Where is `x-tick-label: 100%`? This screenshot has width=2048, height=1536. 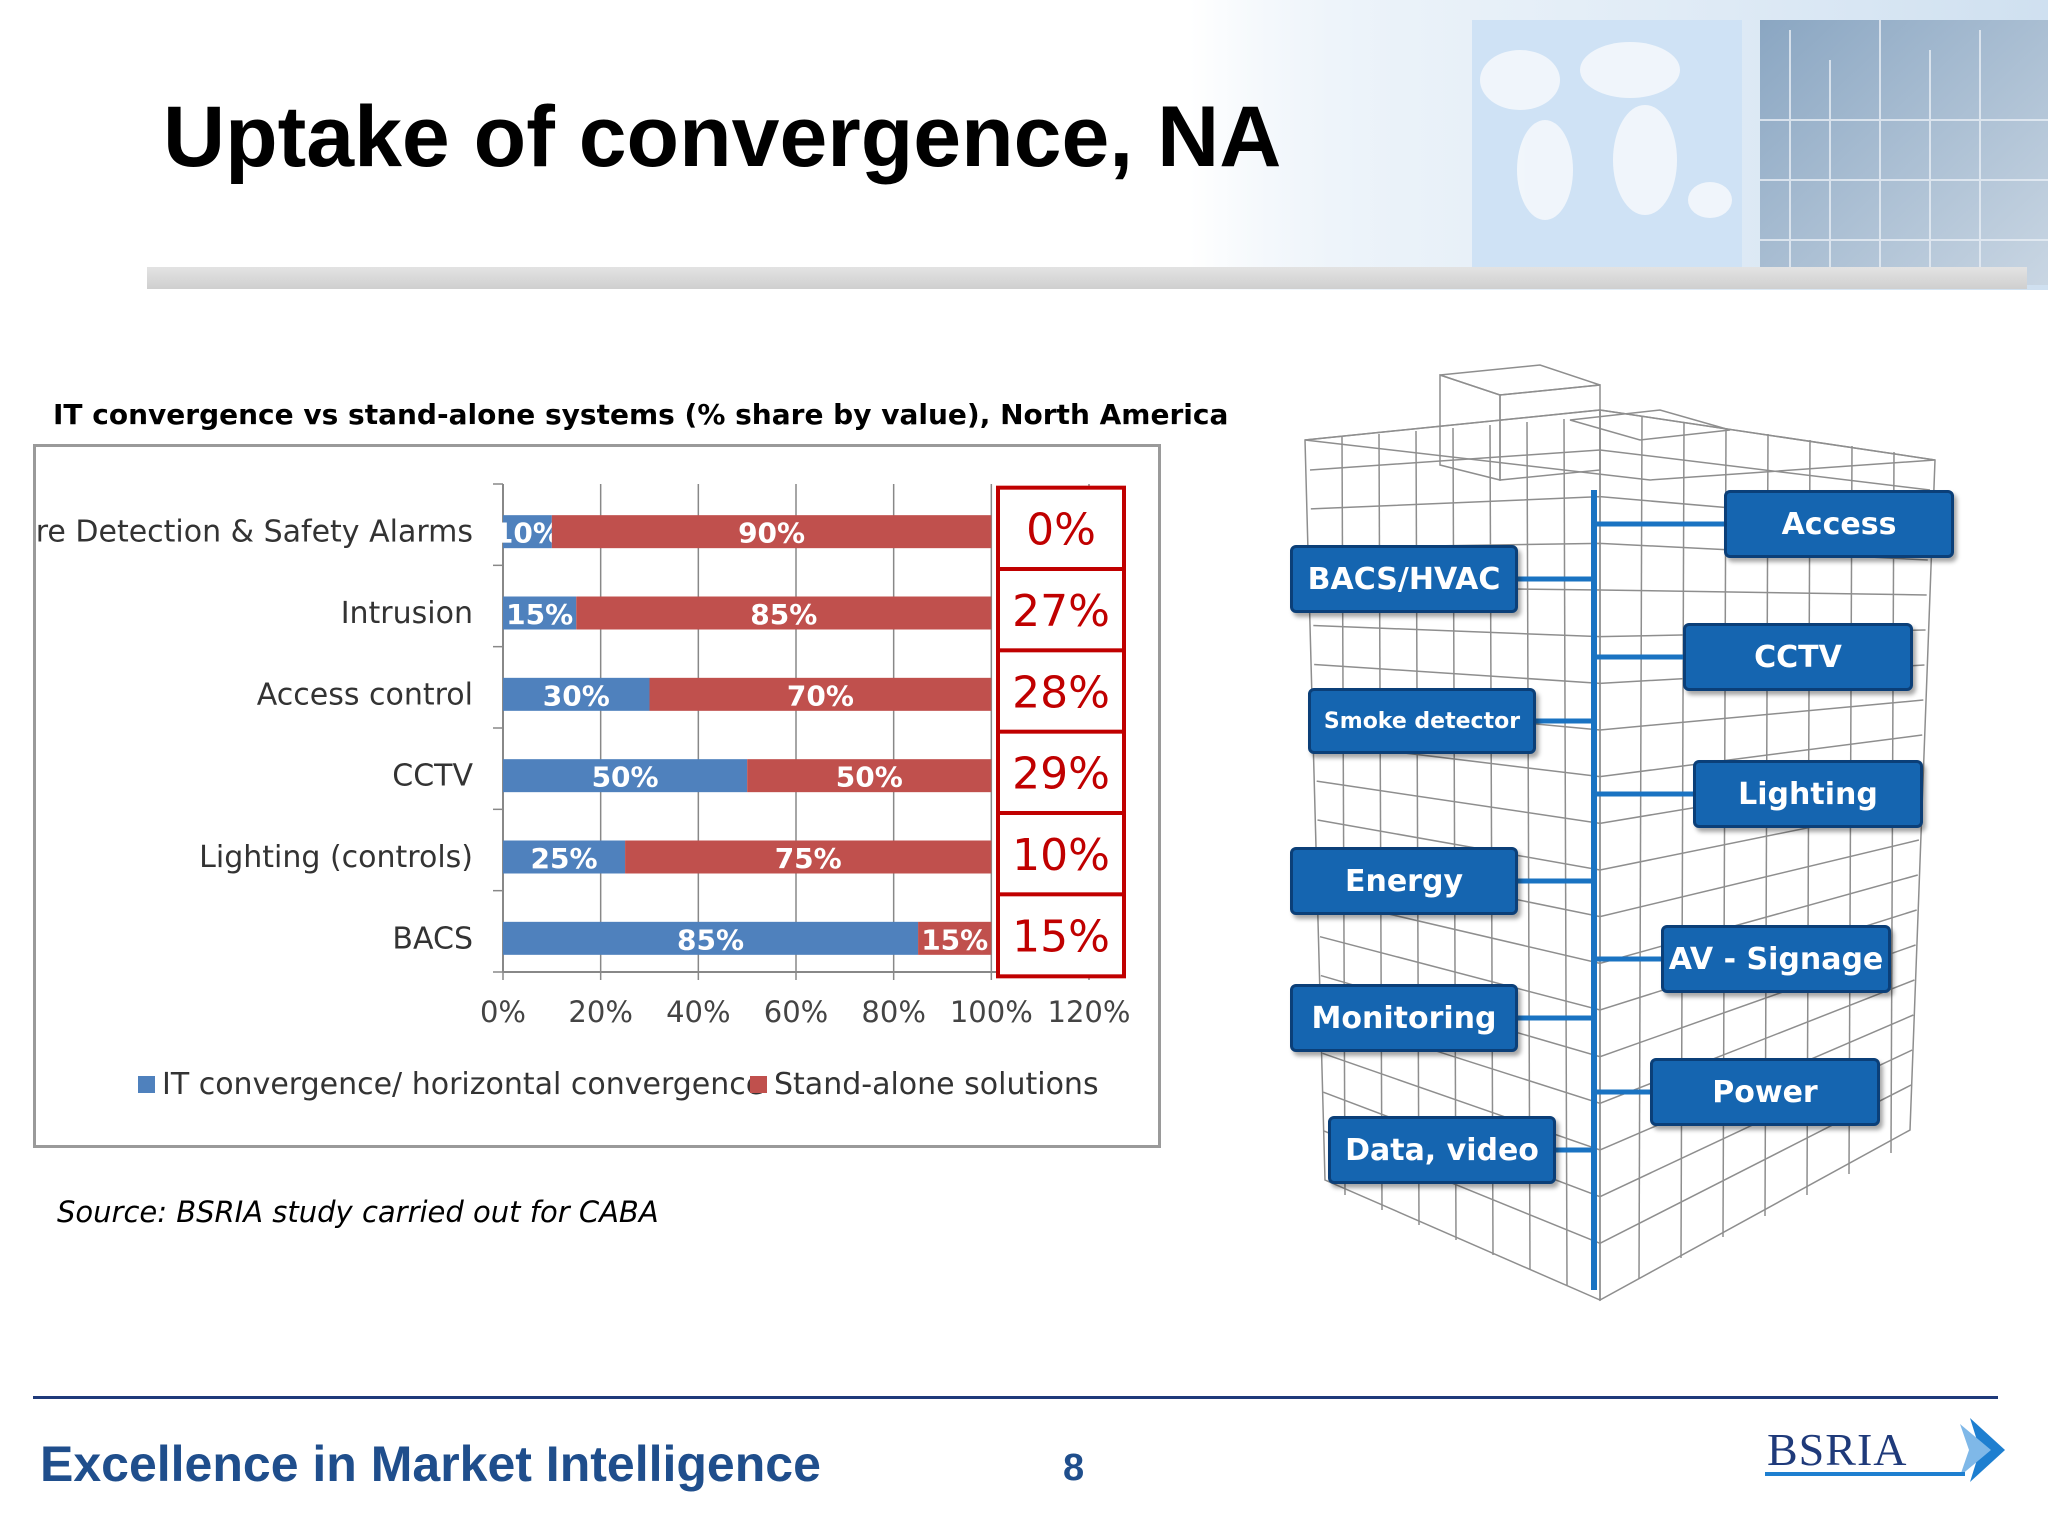
x-tick-label: 100% is located at coordinates (991, 1012).